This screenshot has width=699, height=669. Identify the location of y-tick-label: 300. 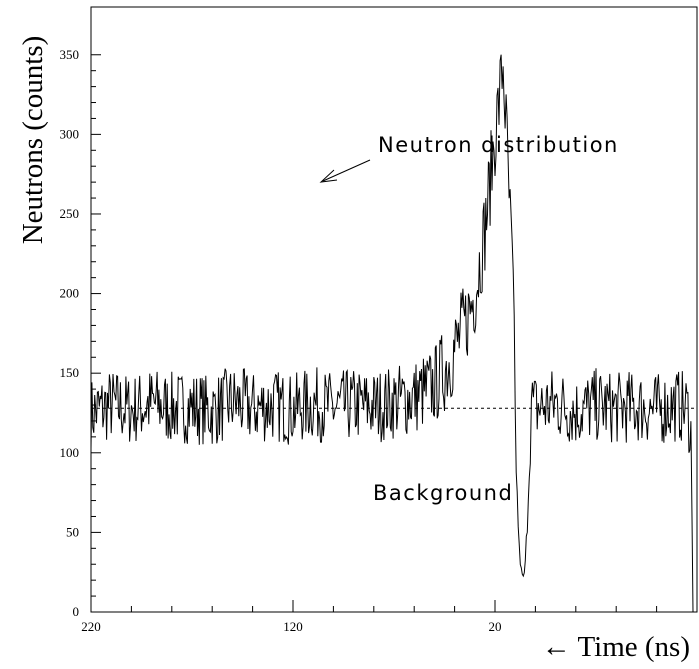
(70, 133).